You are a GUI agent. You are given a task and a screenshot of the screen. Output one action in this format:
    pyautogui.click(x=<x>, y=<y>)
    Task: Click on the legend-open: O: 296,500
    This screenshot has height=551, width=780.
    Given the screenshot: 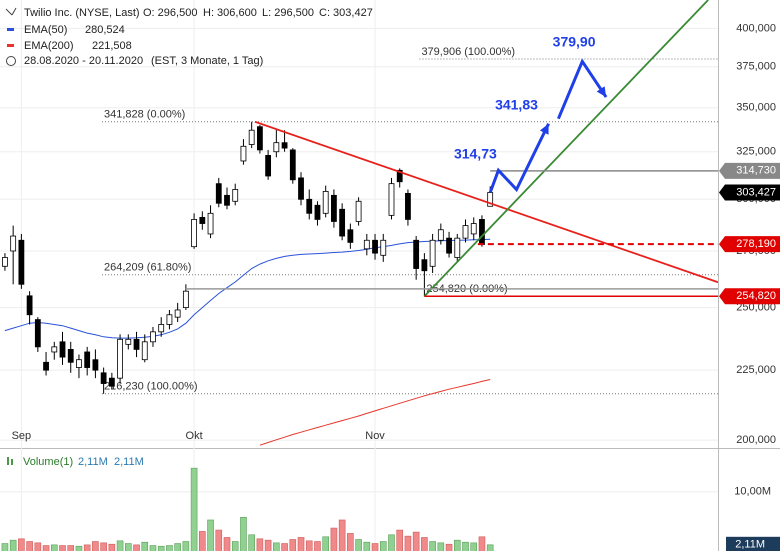 What is the action you would take?
    pyautogui.click(x=170, y=13)
    